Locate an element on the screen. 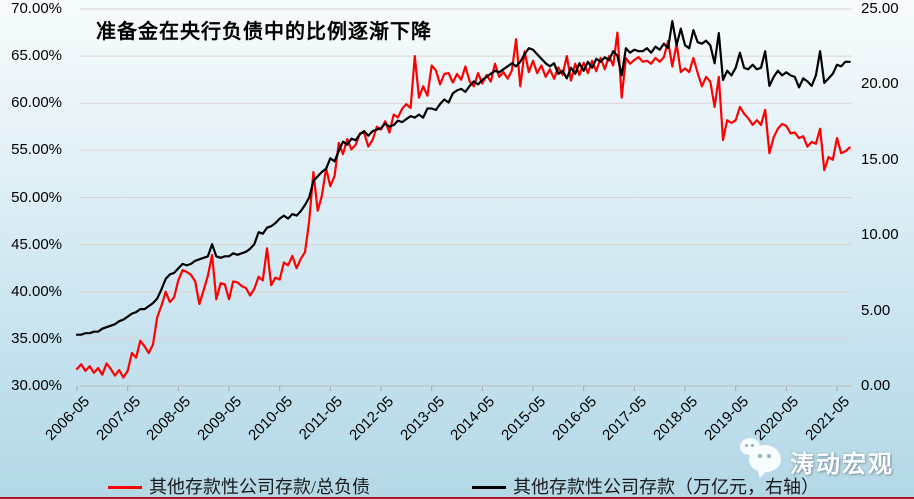 This screenshot has height=499, width=914. right-axis-tick-label: 5.00 is located at coordinates (876, 310).